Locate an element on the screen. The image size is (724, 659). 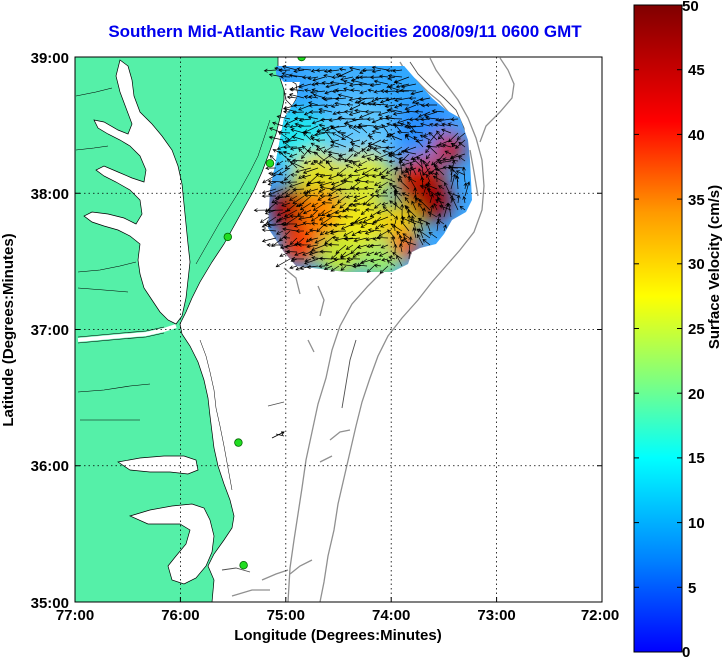
colorbar-tick-label: 30 is located at coordinates (696, 264).